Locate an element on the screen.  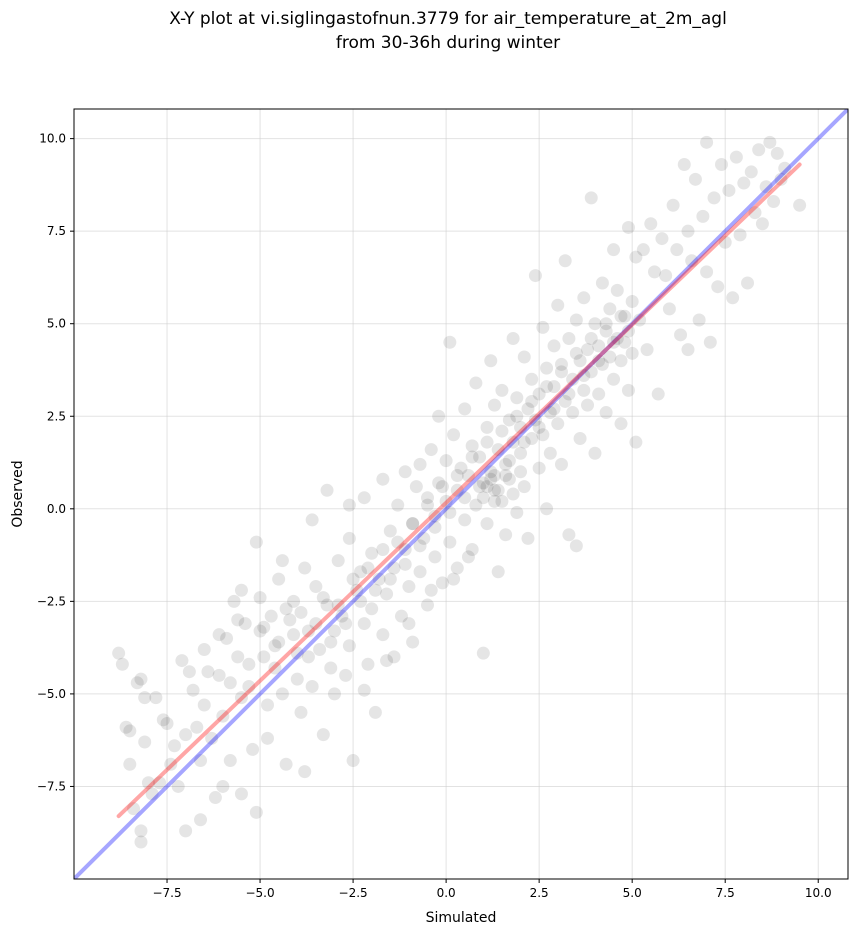
x-tick-label: 5.0 is located at coordinates (632, 893).